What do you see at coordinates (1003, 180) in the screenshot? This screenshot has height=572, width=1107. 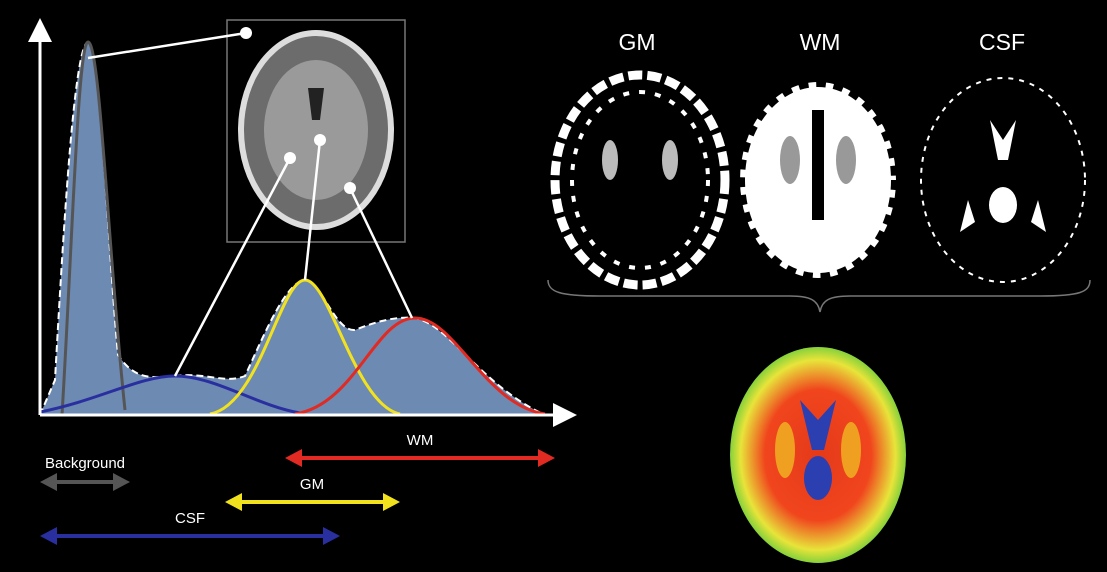 I see `csf-map` at bounding box center [1003, 180].